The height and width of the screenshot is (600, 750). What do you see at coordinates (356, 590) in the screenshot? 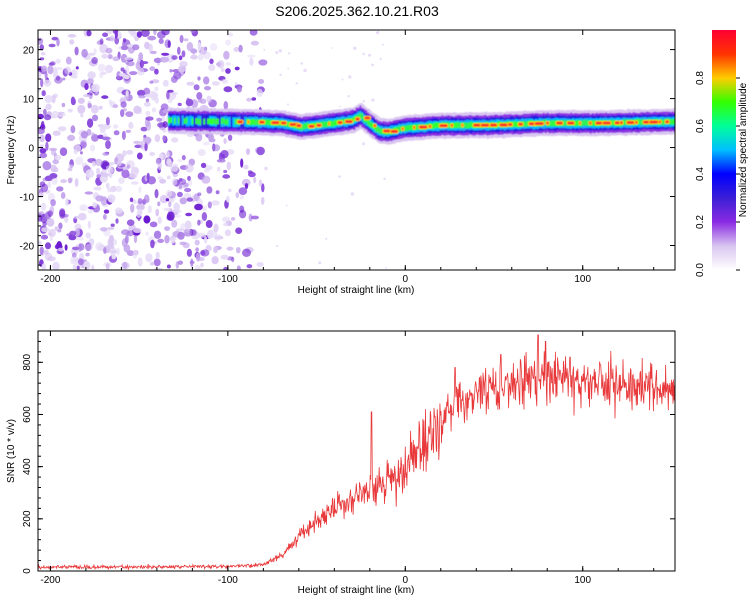
I see `snr-x-label: Height of straight line (km)` at bounding box center [356, 590].